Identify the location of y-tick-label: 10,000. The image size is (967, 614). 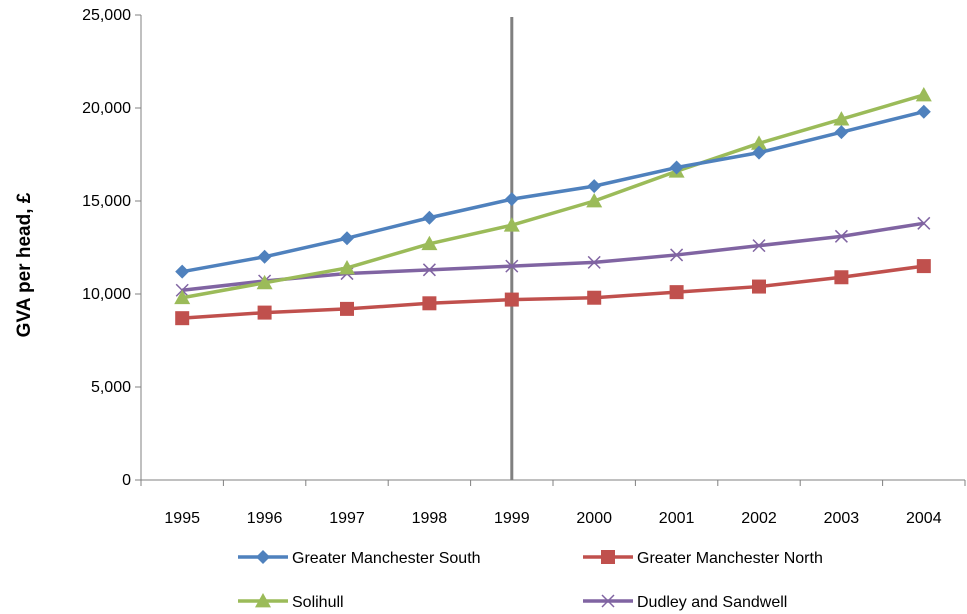
(106, 294).